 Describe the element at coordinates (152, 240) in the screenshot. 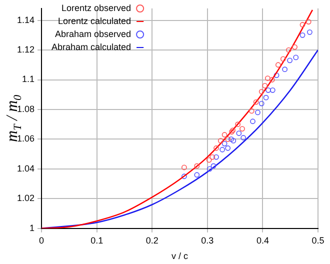

I see `x-tick-label: 0.2` at that location.